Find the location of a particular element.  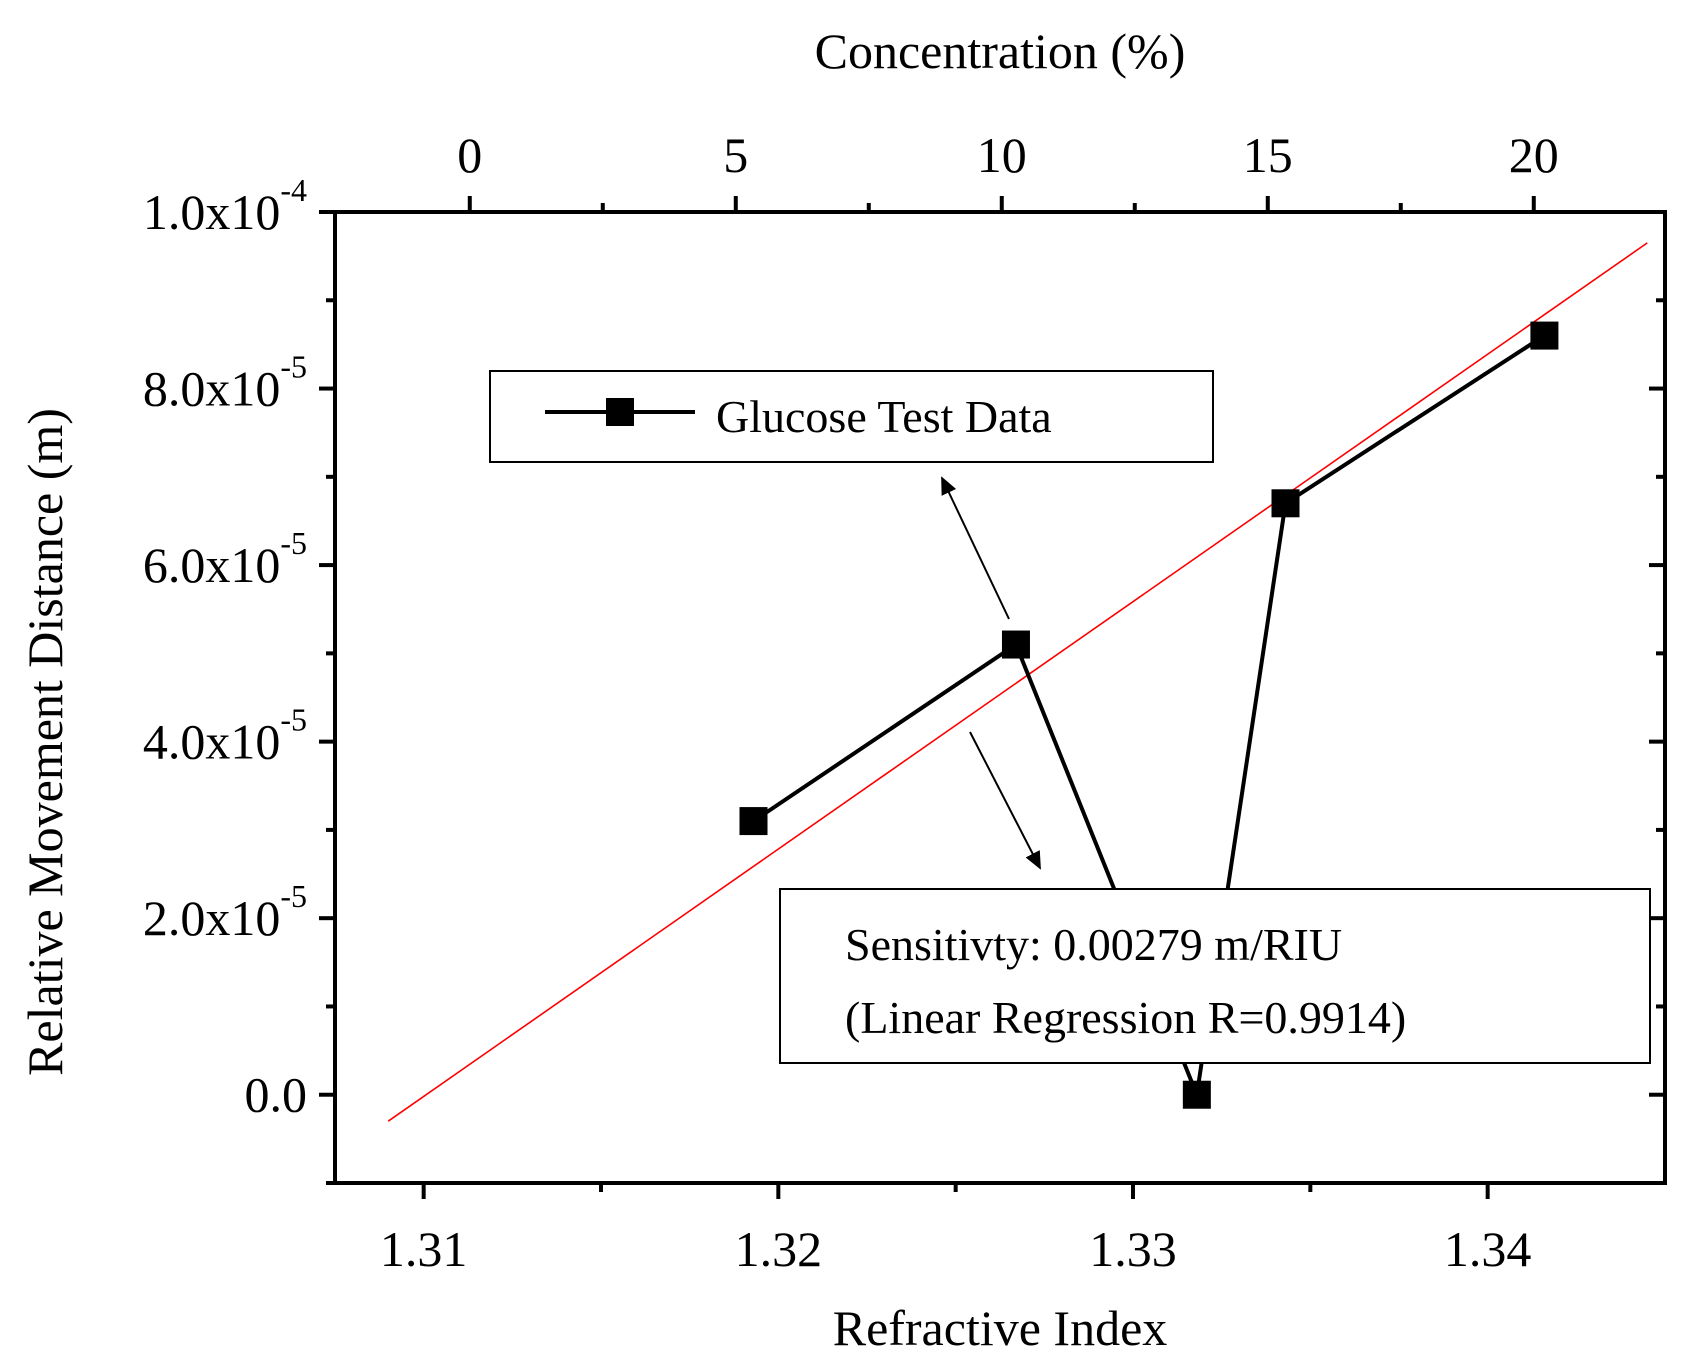

annotation-frame is located at coordinates (1215, 976).